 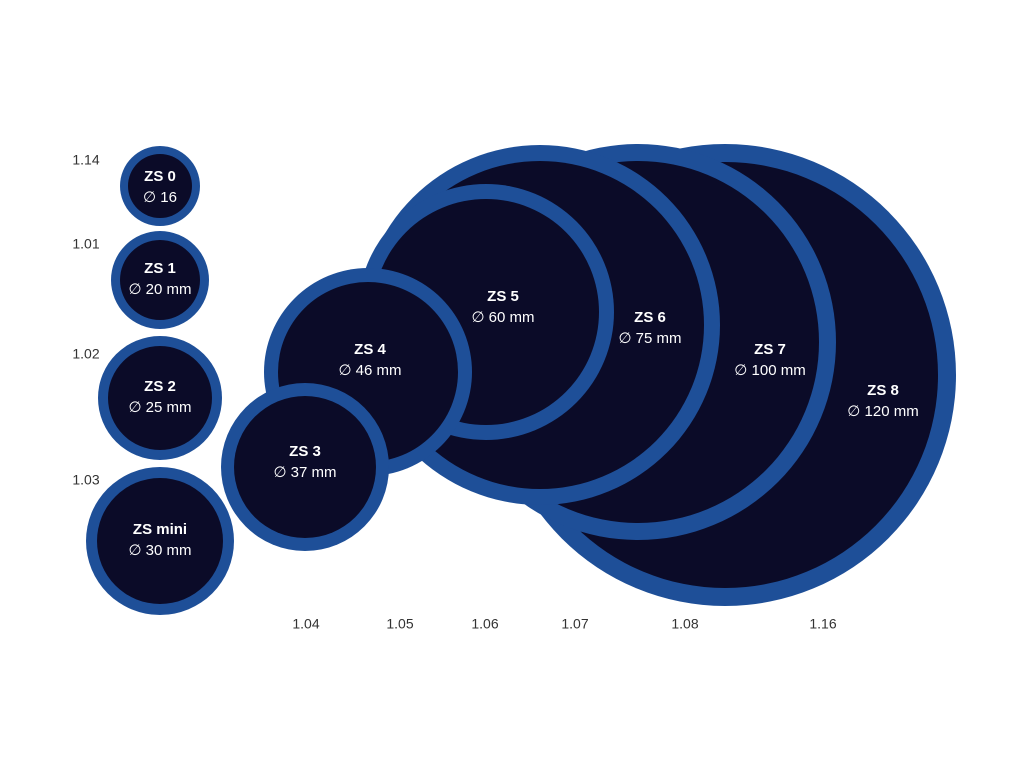 I want to click on patch-code: 1.16, so click(x=822, y=624).